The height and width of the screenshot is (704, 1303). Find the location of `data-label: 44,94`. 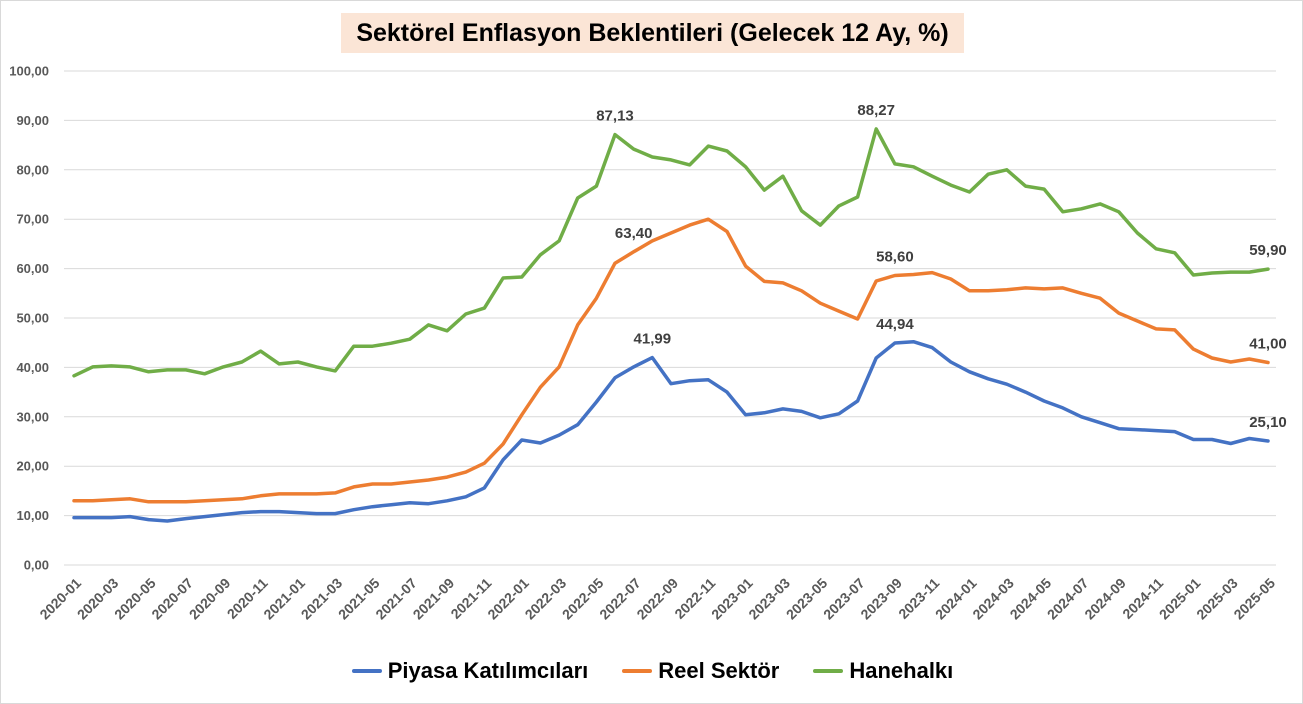

data-label: 44,94 is located at coordinates (895, 324).